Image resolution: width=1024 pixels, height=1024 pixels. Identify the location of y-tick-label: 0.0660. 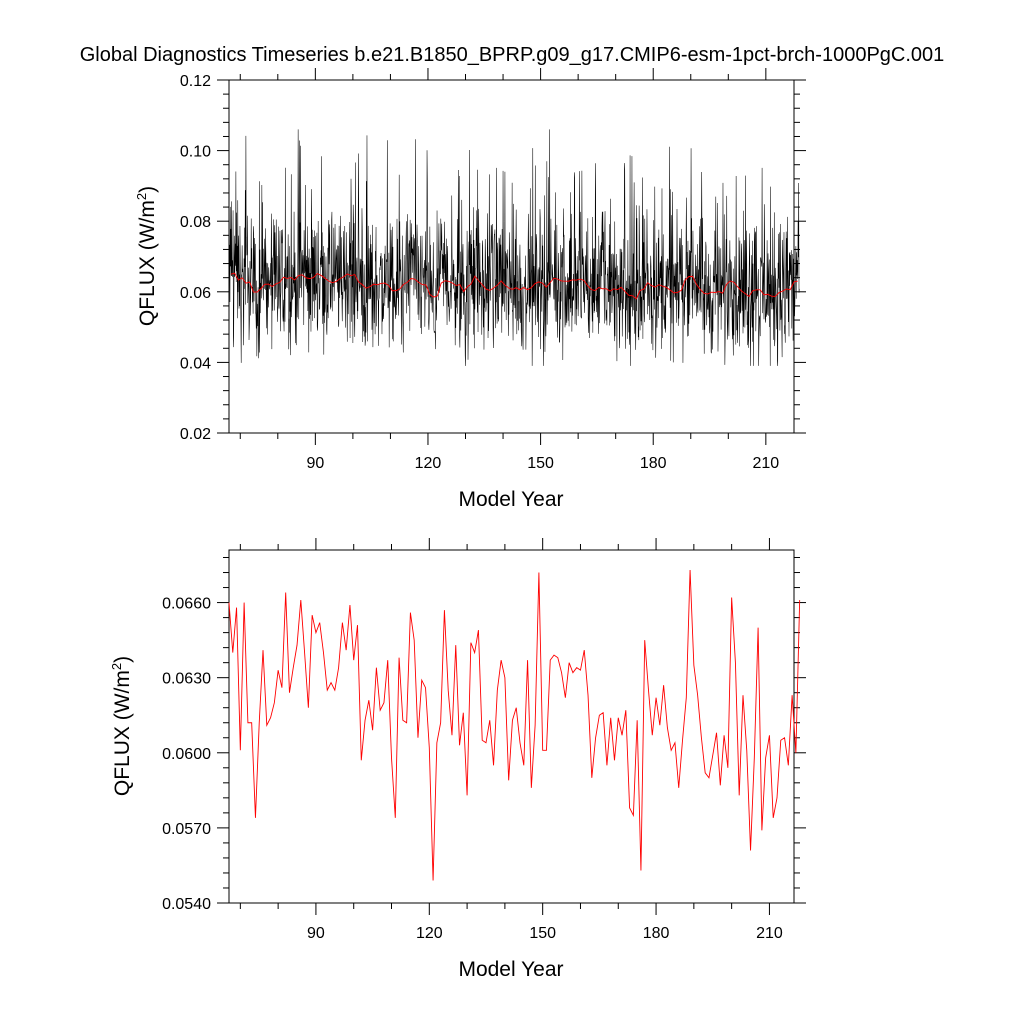
(186, 604).